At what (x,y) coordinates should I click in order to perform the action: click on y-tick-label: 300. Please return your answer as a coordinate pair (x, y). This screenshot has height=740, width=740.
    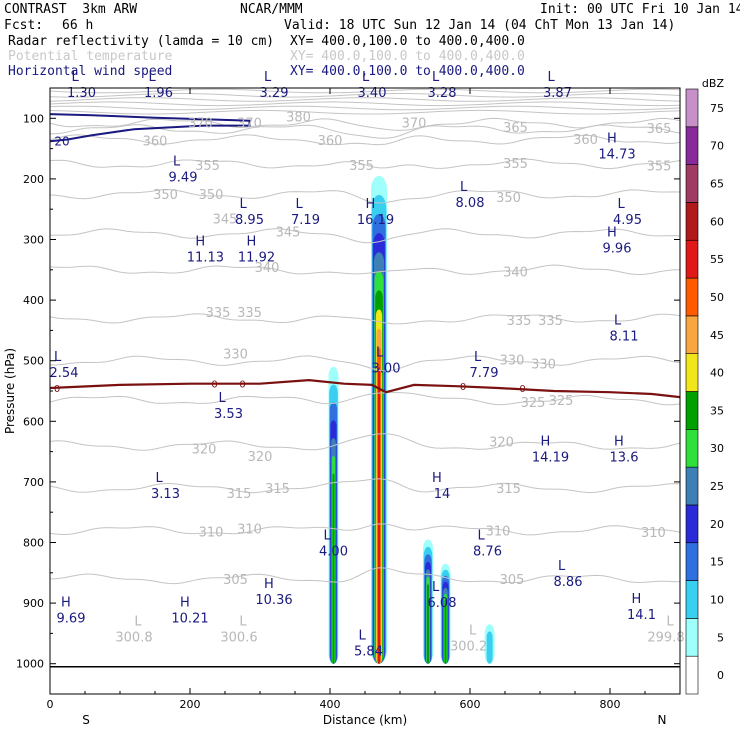
    Looking at the image, I should click on (33, 240).